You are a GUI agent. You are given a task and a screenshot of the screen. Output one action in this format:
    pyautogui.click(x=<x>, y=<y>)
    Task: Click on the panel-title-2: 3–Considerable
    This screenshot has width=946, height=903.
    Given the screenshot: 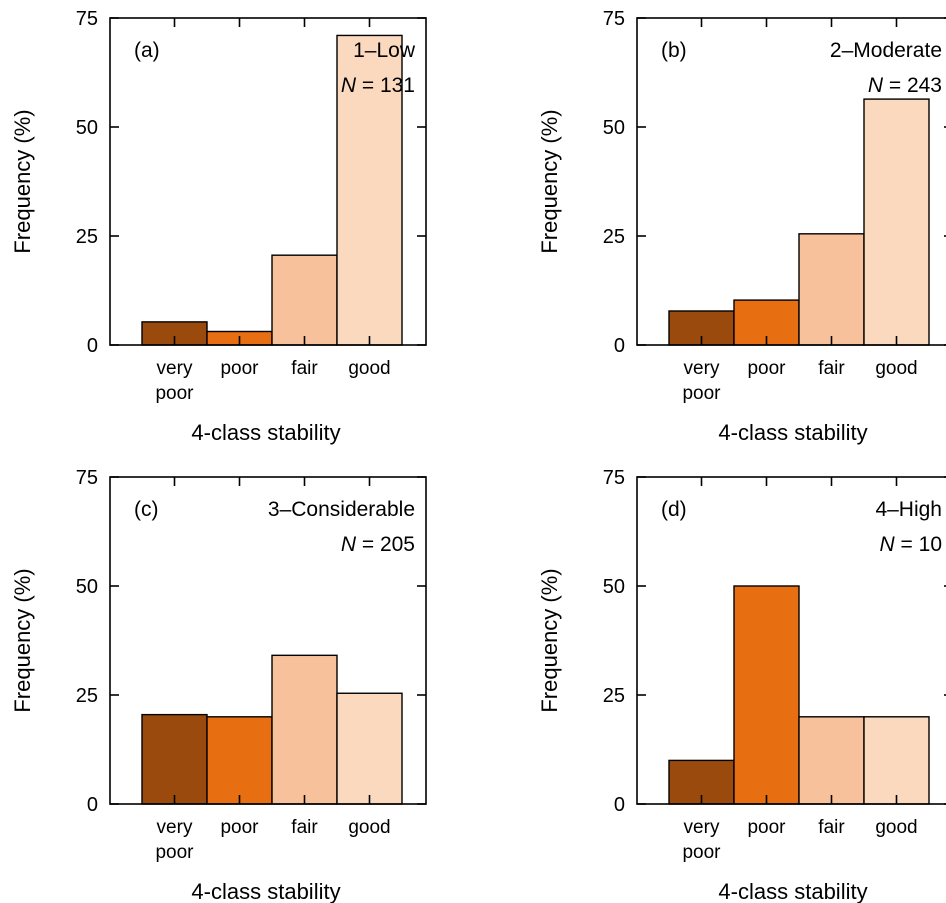 What is the action you would take?
    pyautogui.click(x=341, y=509)
    